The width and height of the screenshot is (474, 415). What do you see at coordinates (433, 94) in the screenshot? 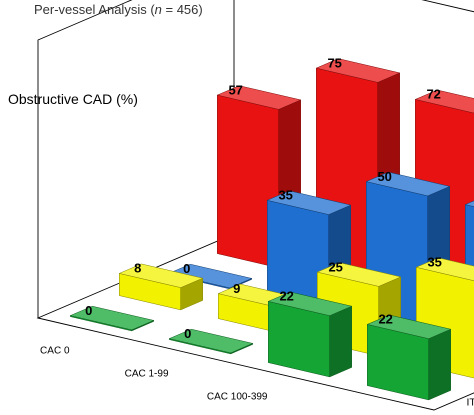
I see `value-label: 72` at bounding box center [433, 94].